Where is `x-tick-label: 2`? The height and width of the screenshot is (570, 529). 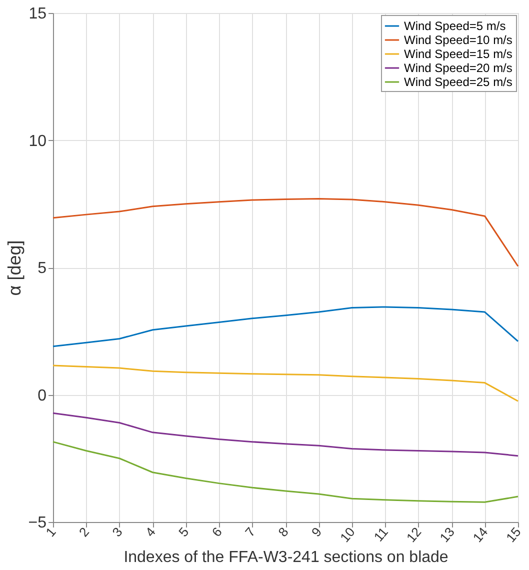
x-tick-label: 2 is located at coordinates (84, 532).